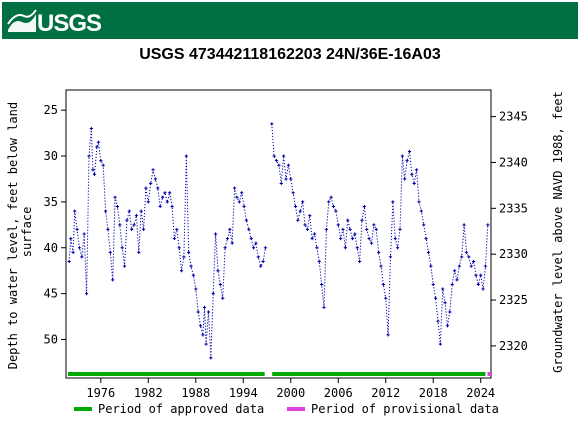 The image size is (580, 430). I want to click on y-right-tick-label: 2325, so click(513, 300).